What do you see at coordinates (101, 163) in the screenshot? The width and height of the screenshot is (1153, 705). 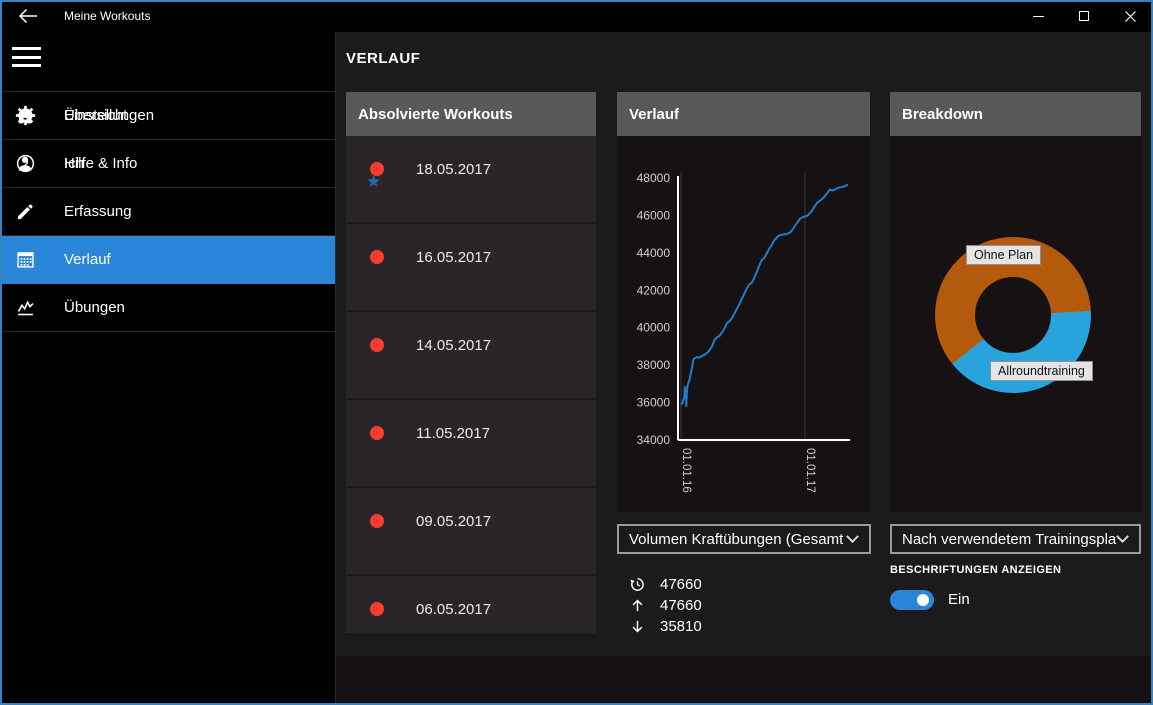 I see `sidebar-item-label: Hilfe & Info` at bounding box center [101, 163].